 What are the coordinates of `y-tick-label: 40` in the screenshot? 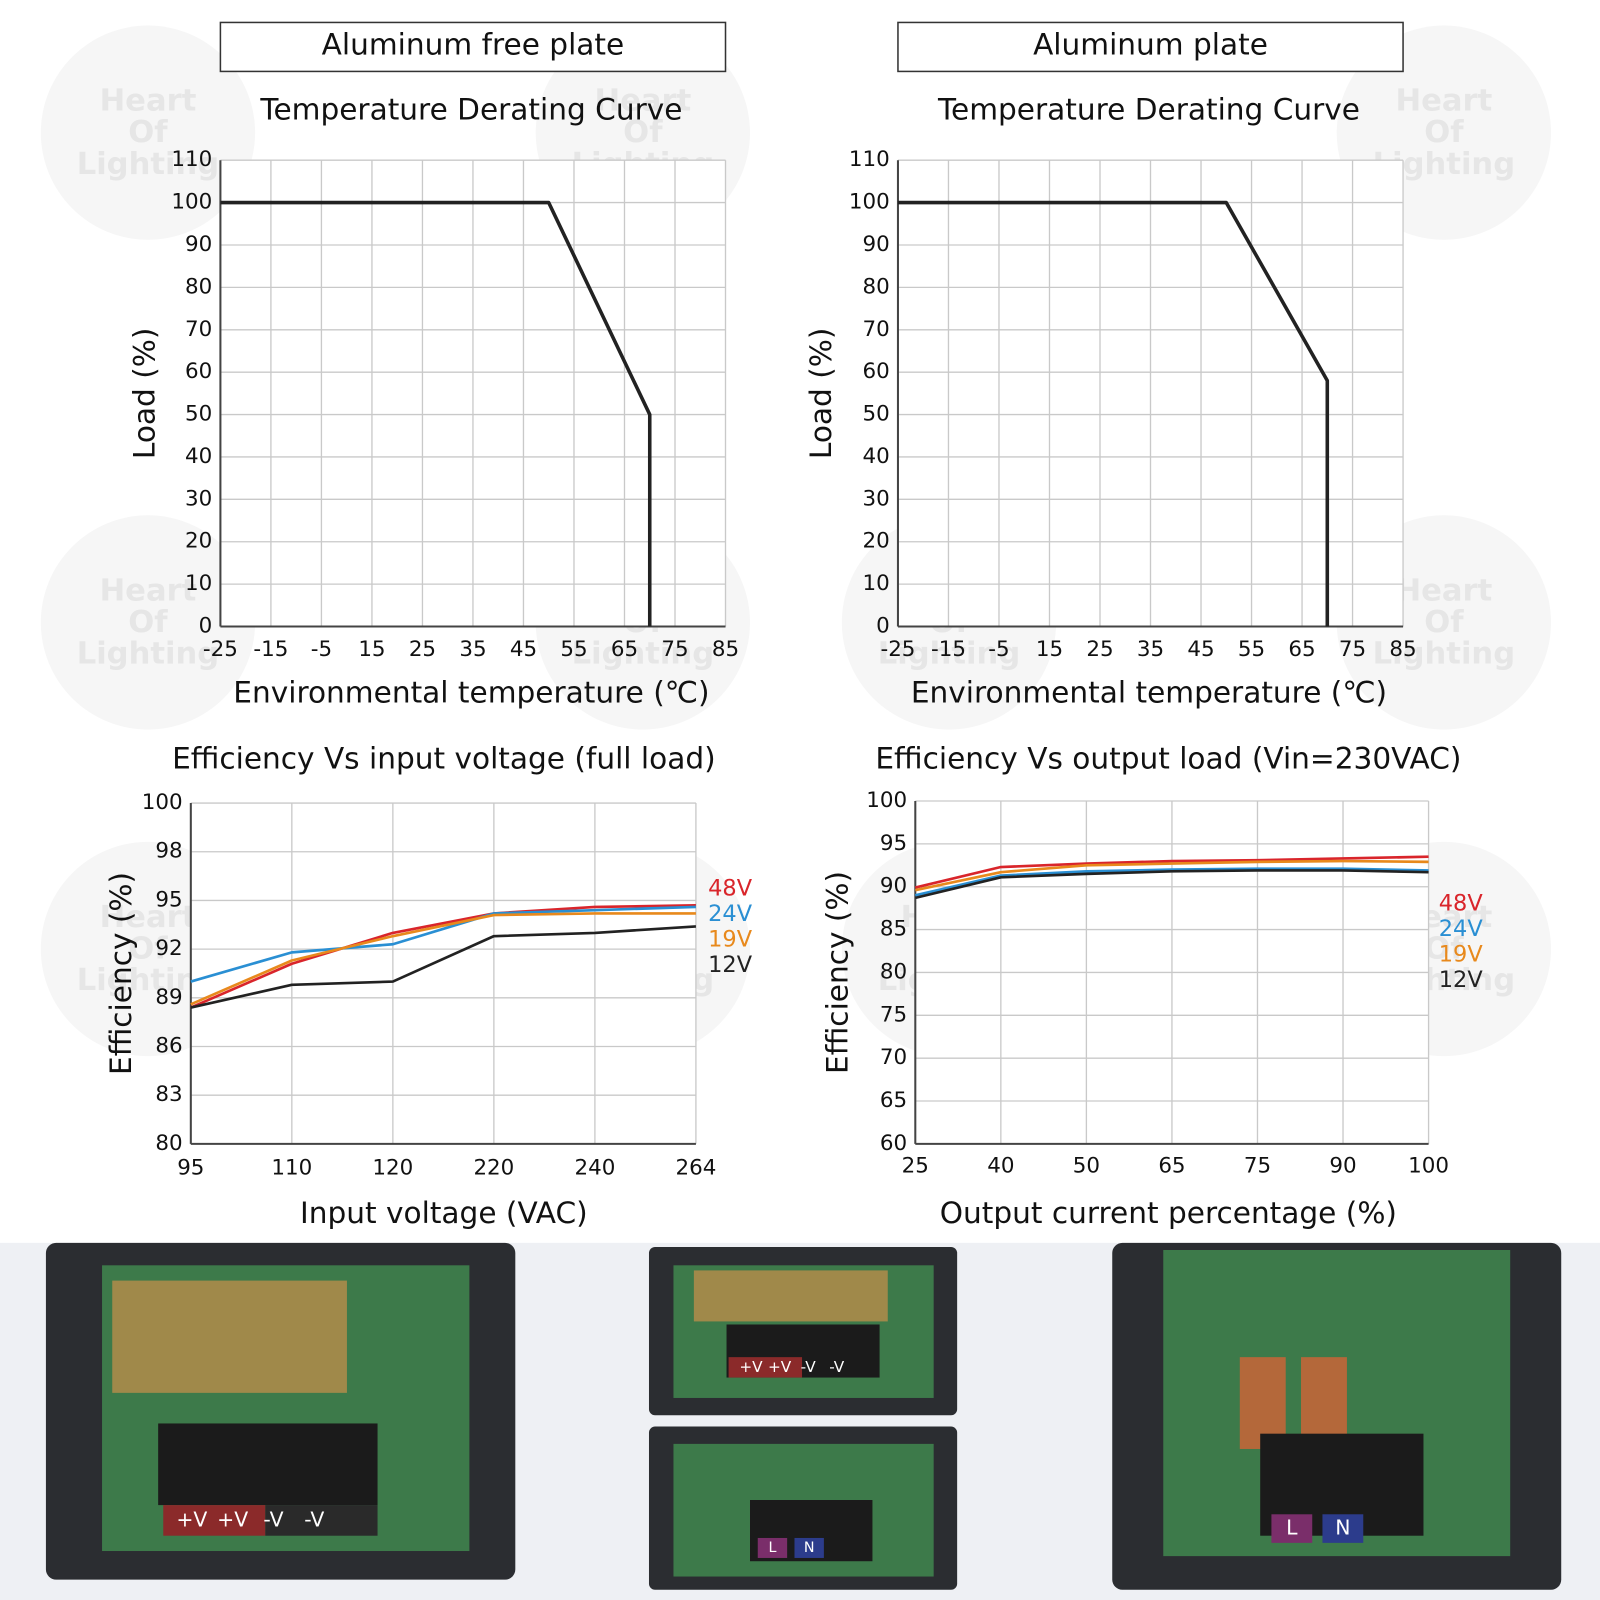 It's located at (198, 456).